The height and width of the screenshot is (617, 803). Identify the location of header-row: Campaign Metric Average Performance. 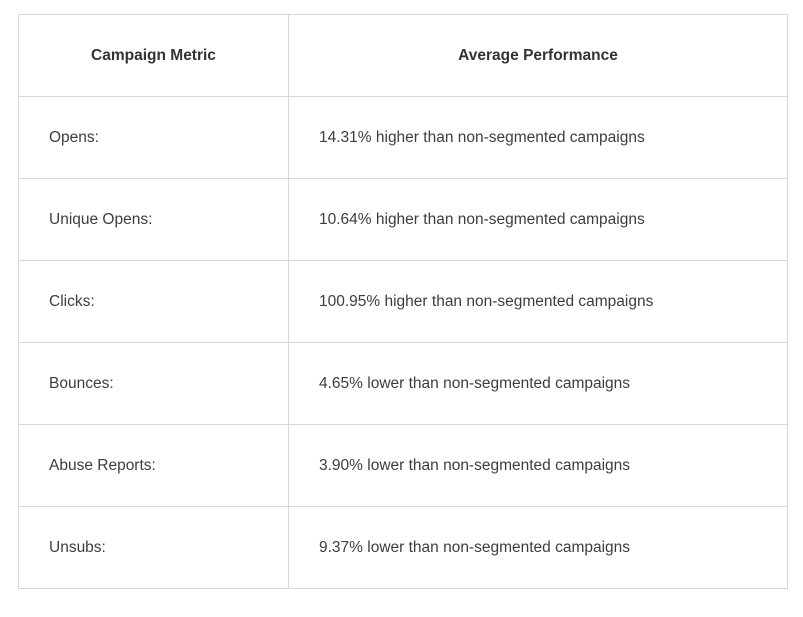
(403, 55).